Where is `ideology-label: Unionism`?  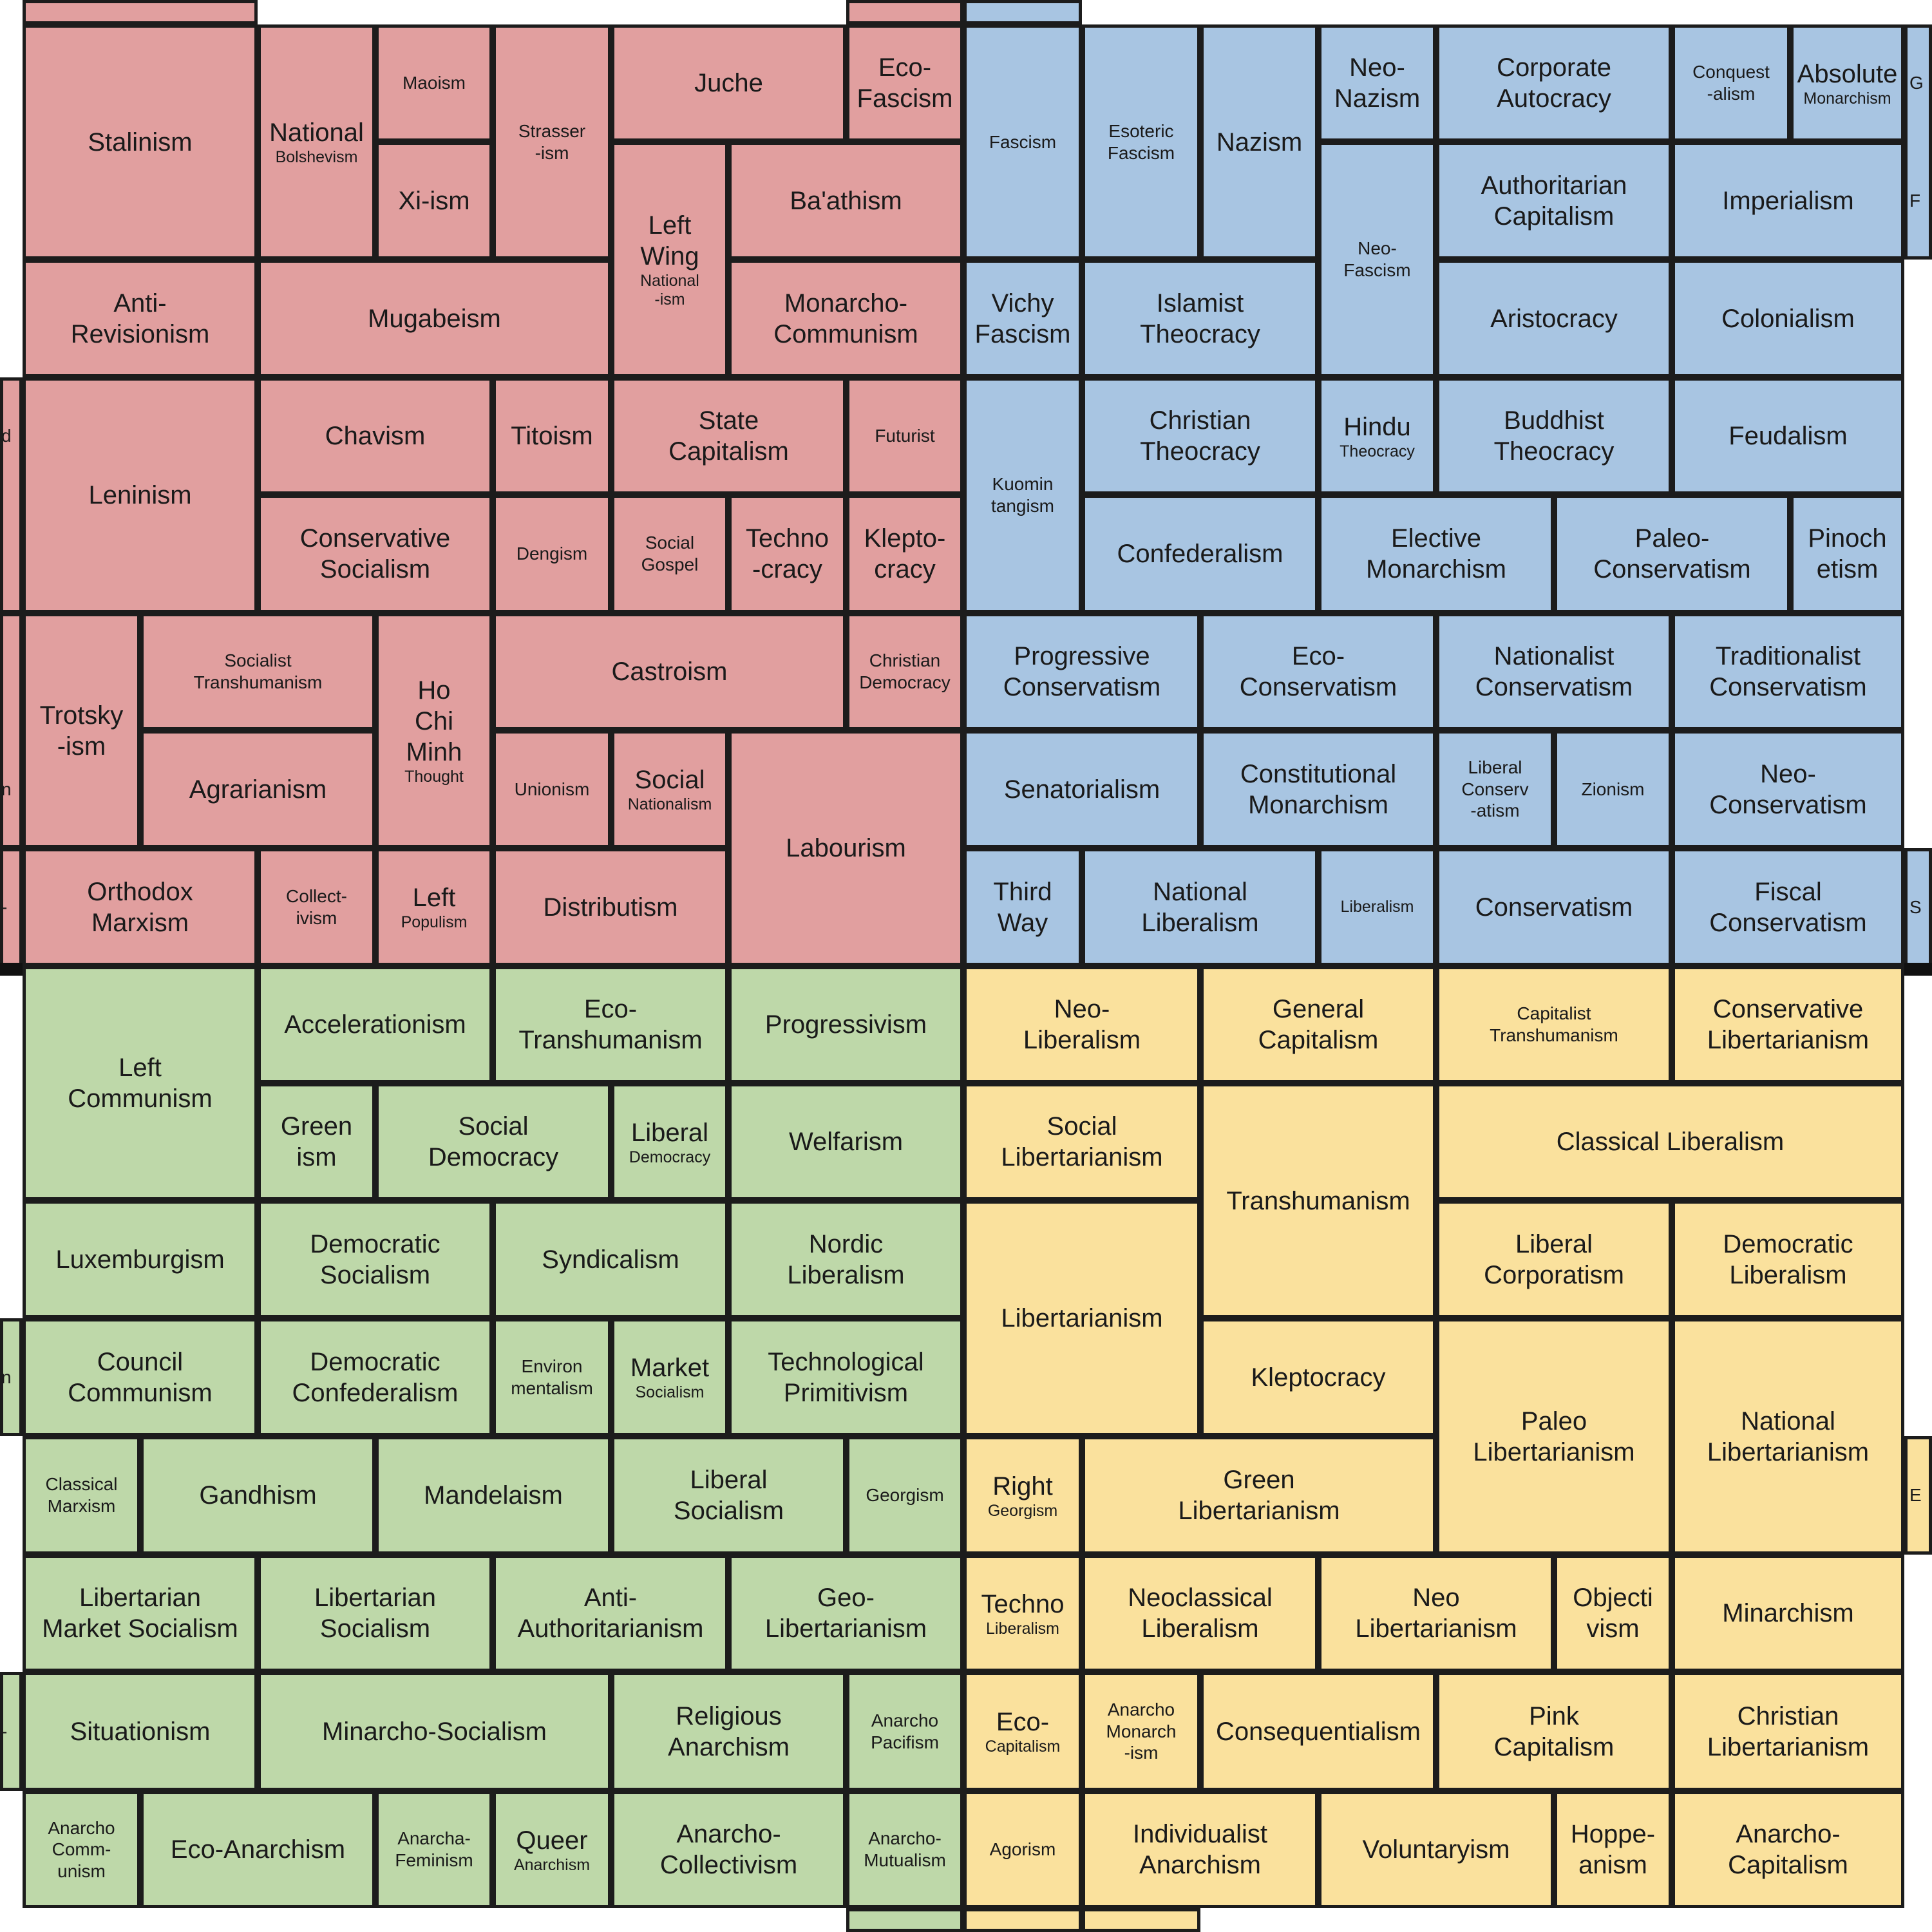 ideology-label: Unionism is located at coordinates (552, 789).